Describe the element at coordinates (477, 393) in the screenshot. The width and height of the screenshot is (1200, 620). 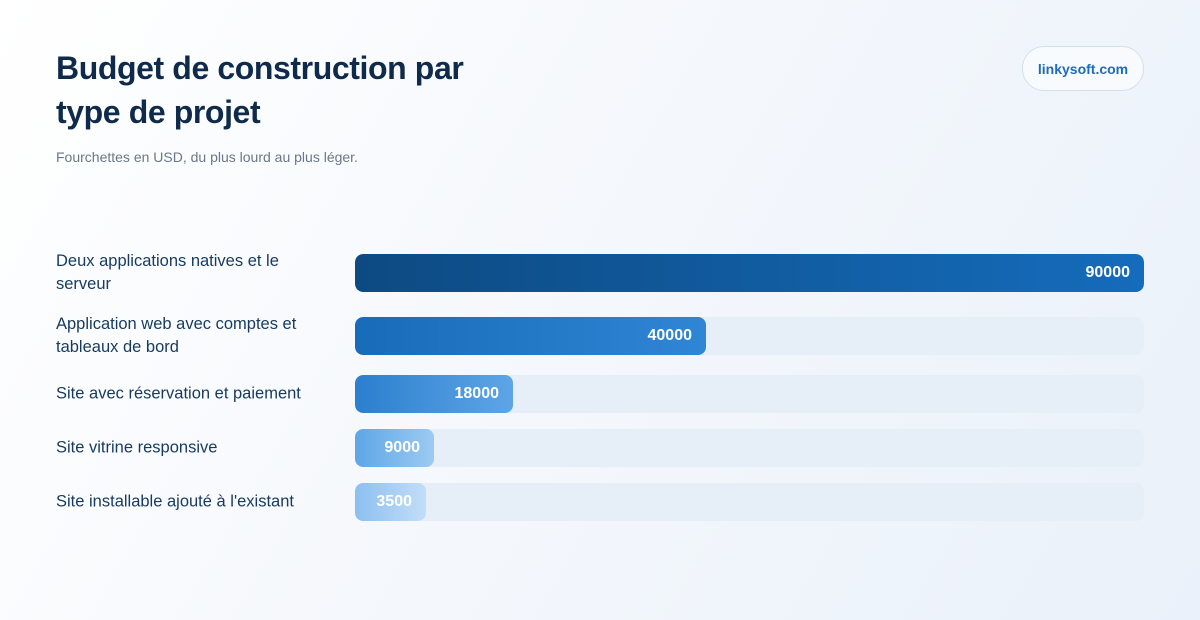
I see `bar-value-label: 18000` at that location.